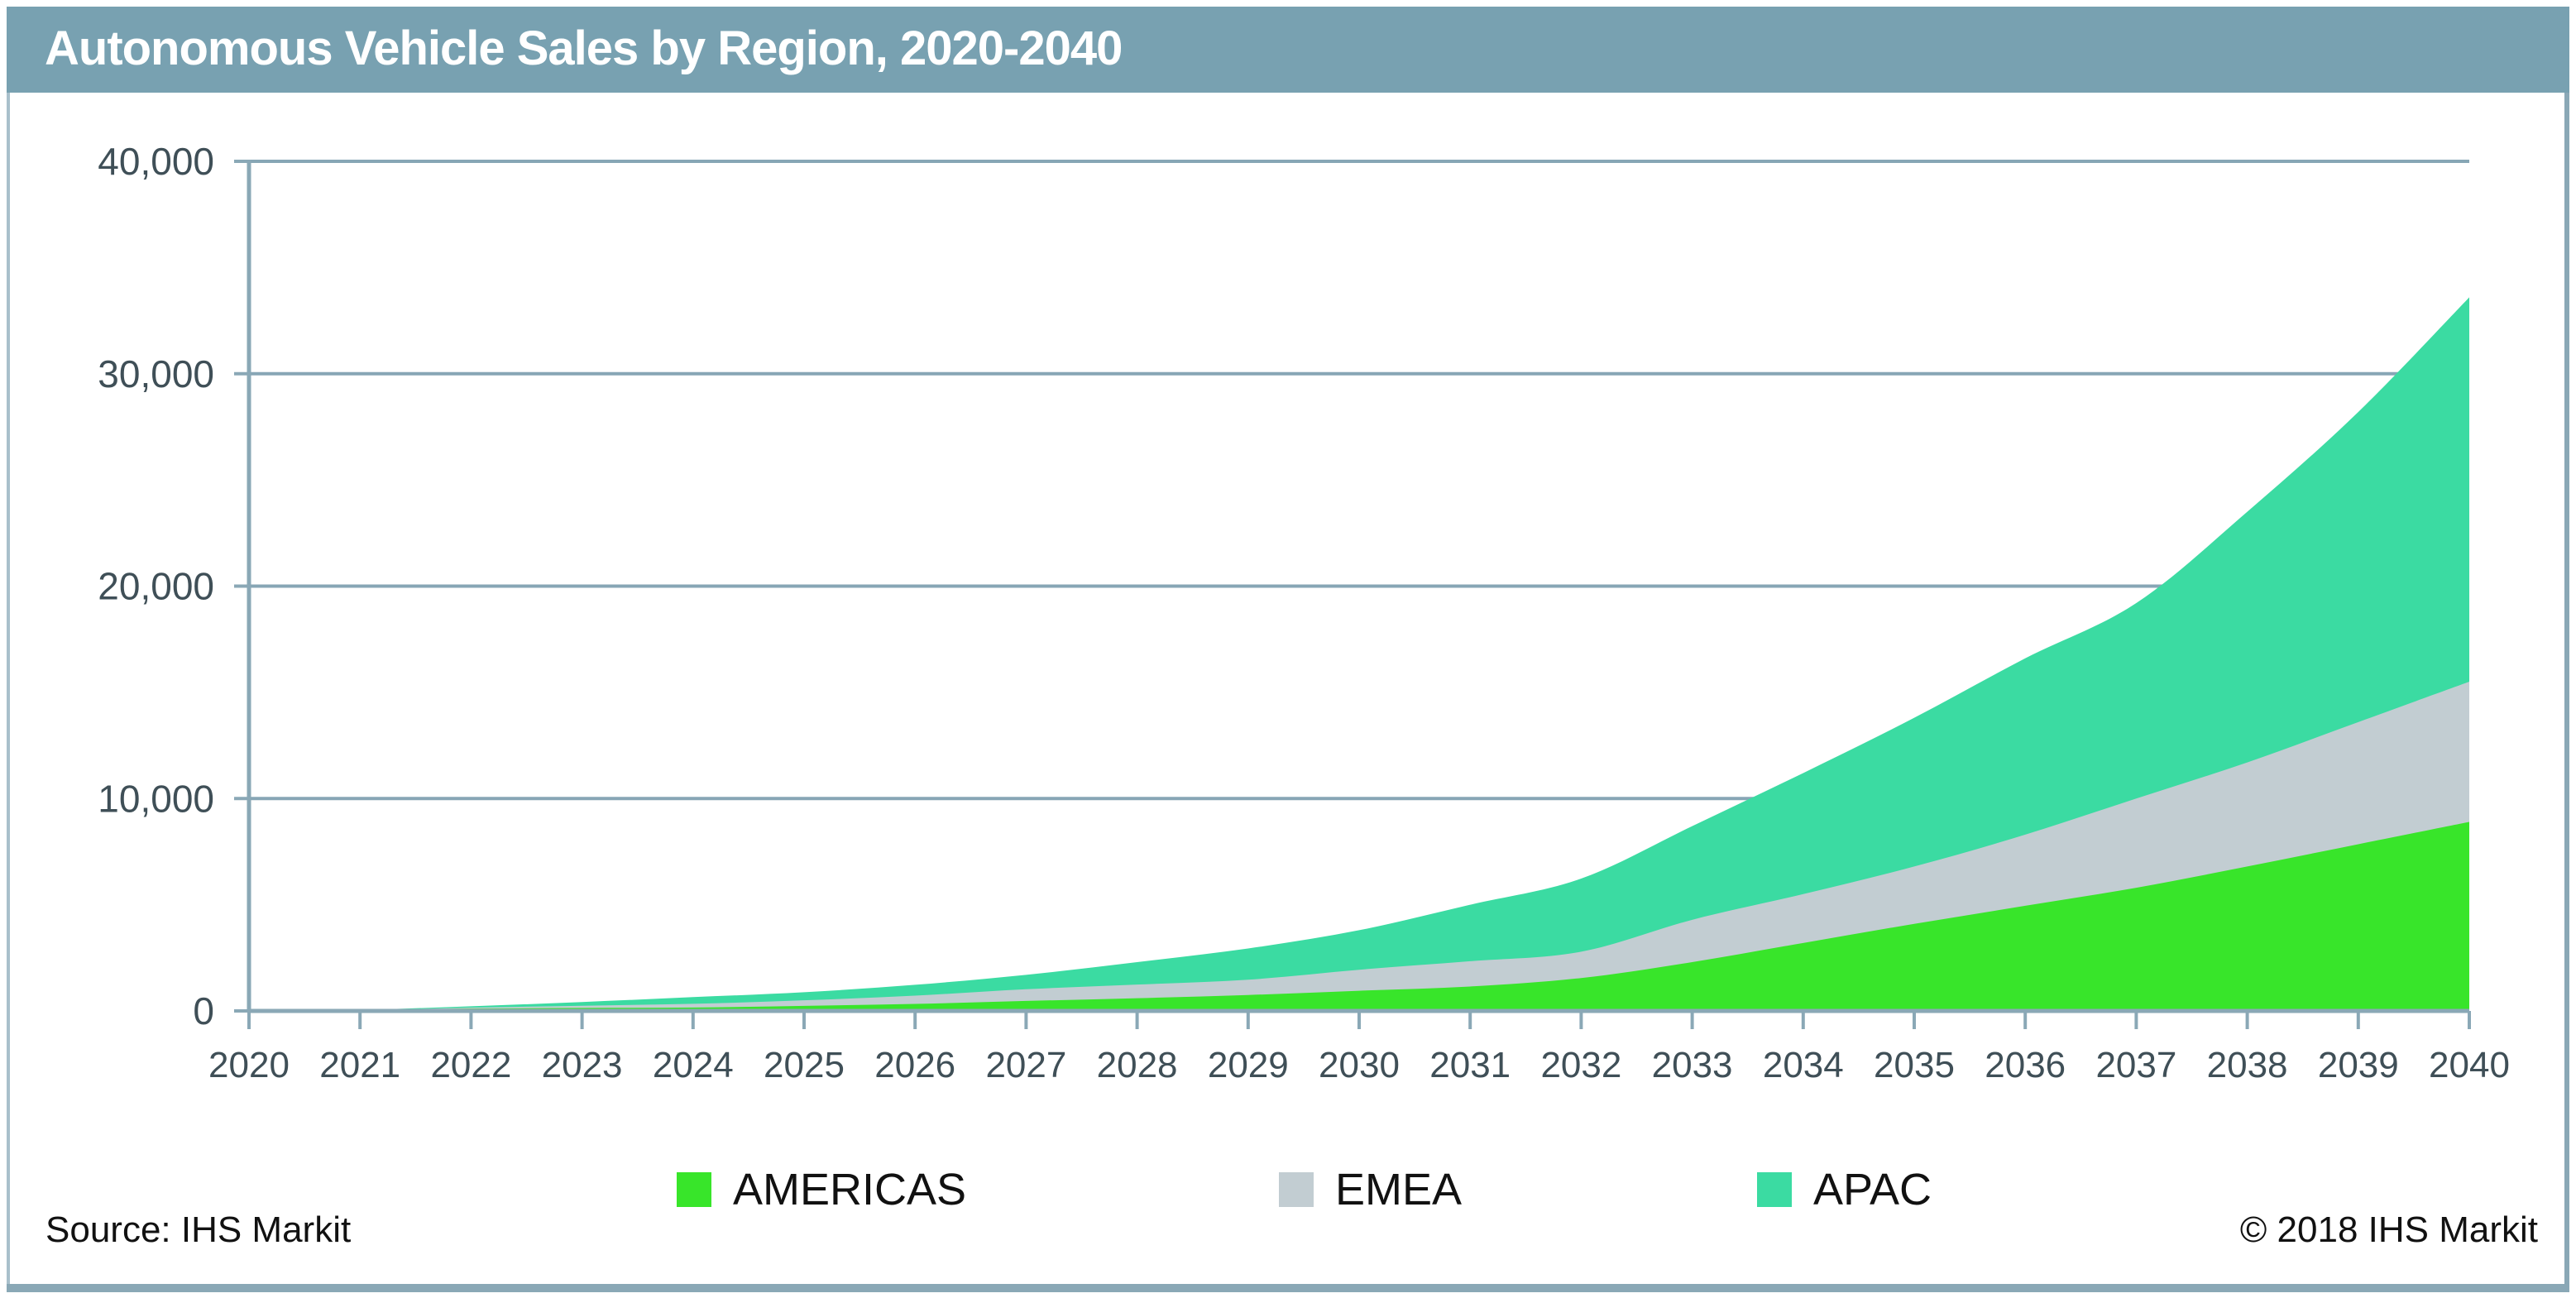  Describe the element at coordinates (2388, 1229) in the screenshot. I see `copyright-text: © 2018 IHS Markit` at that location.